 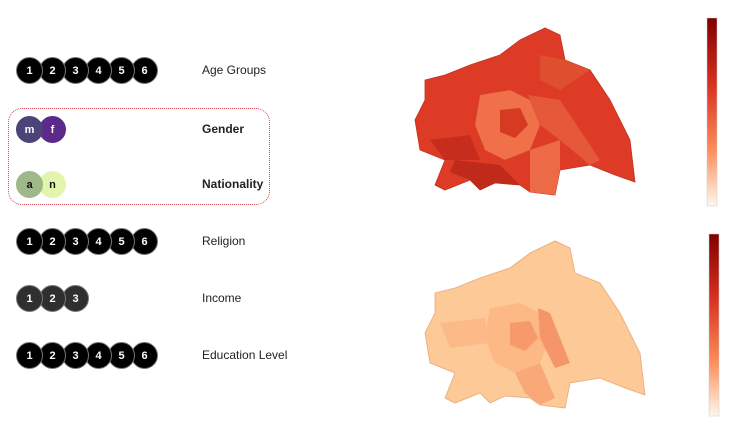 I want to click on map-top, so click(x=525, y=111).